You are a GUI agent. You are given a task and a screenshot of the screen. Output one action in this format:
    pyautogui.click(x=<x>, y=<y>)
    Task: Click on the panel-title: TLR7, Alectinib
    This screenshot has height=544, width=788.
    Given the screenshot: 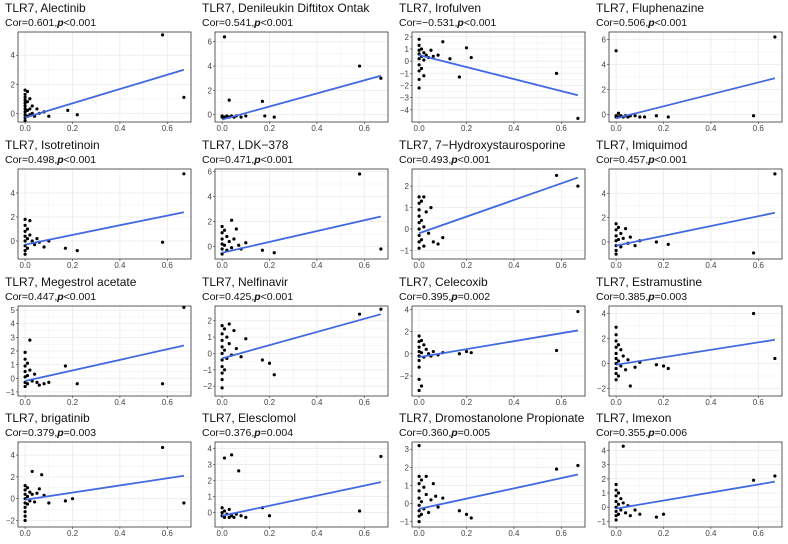 What is the action you would take?
    pyautogui.click(x=45, y=8)
    